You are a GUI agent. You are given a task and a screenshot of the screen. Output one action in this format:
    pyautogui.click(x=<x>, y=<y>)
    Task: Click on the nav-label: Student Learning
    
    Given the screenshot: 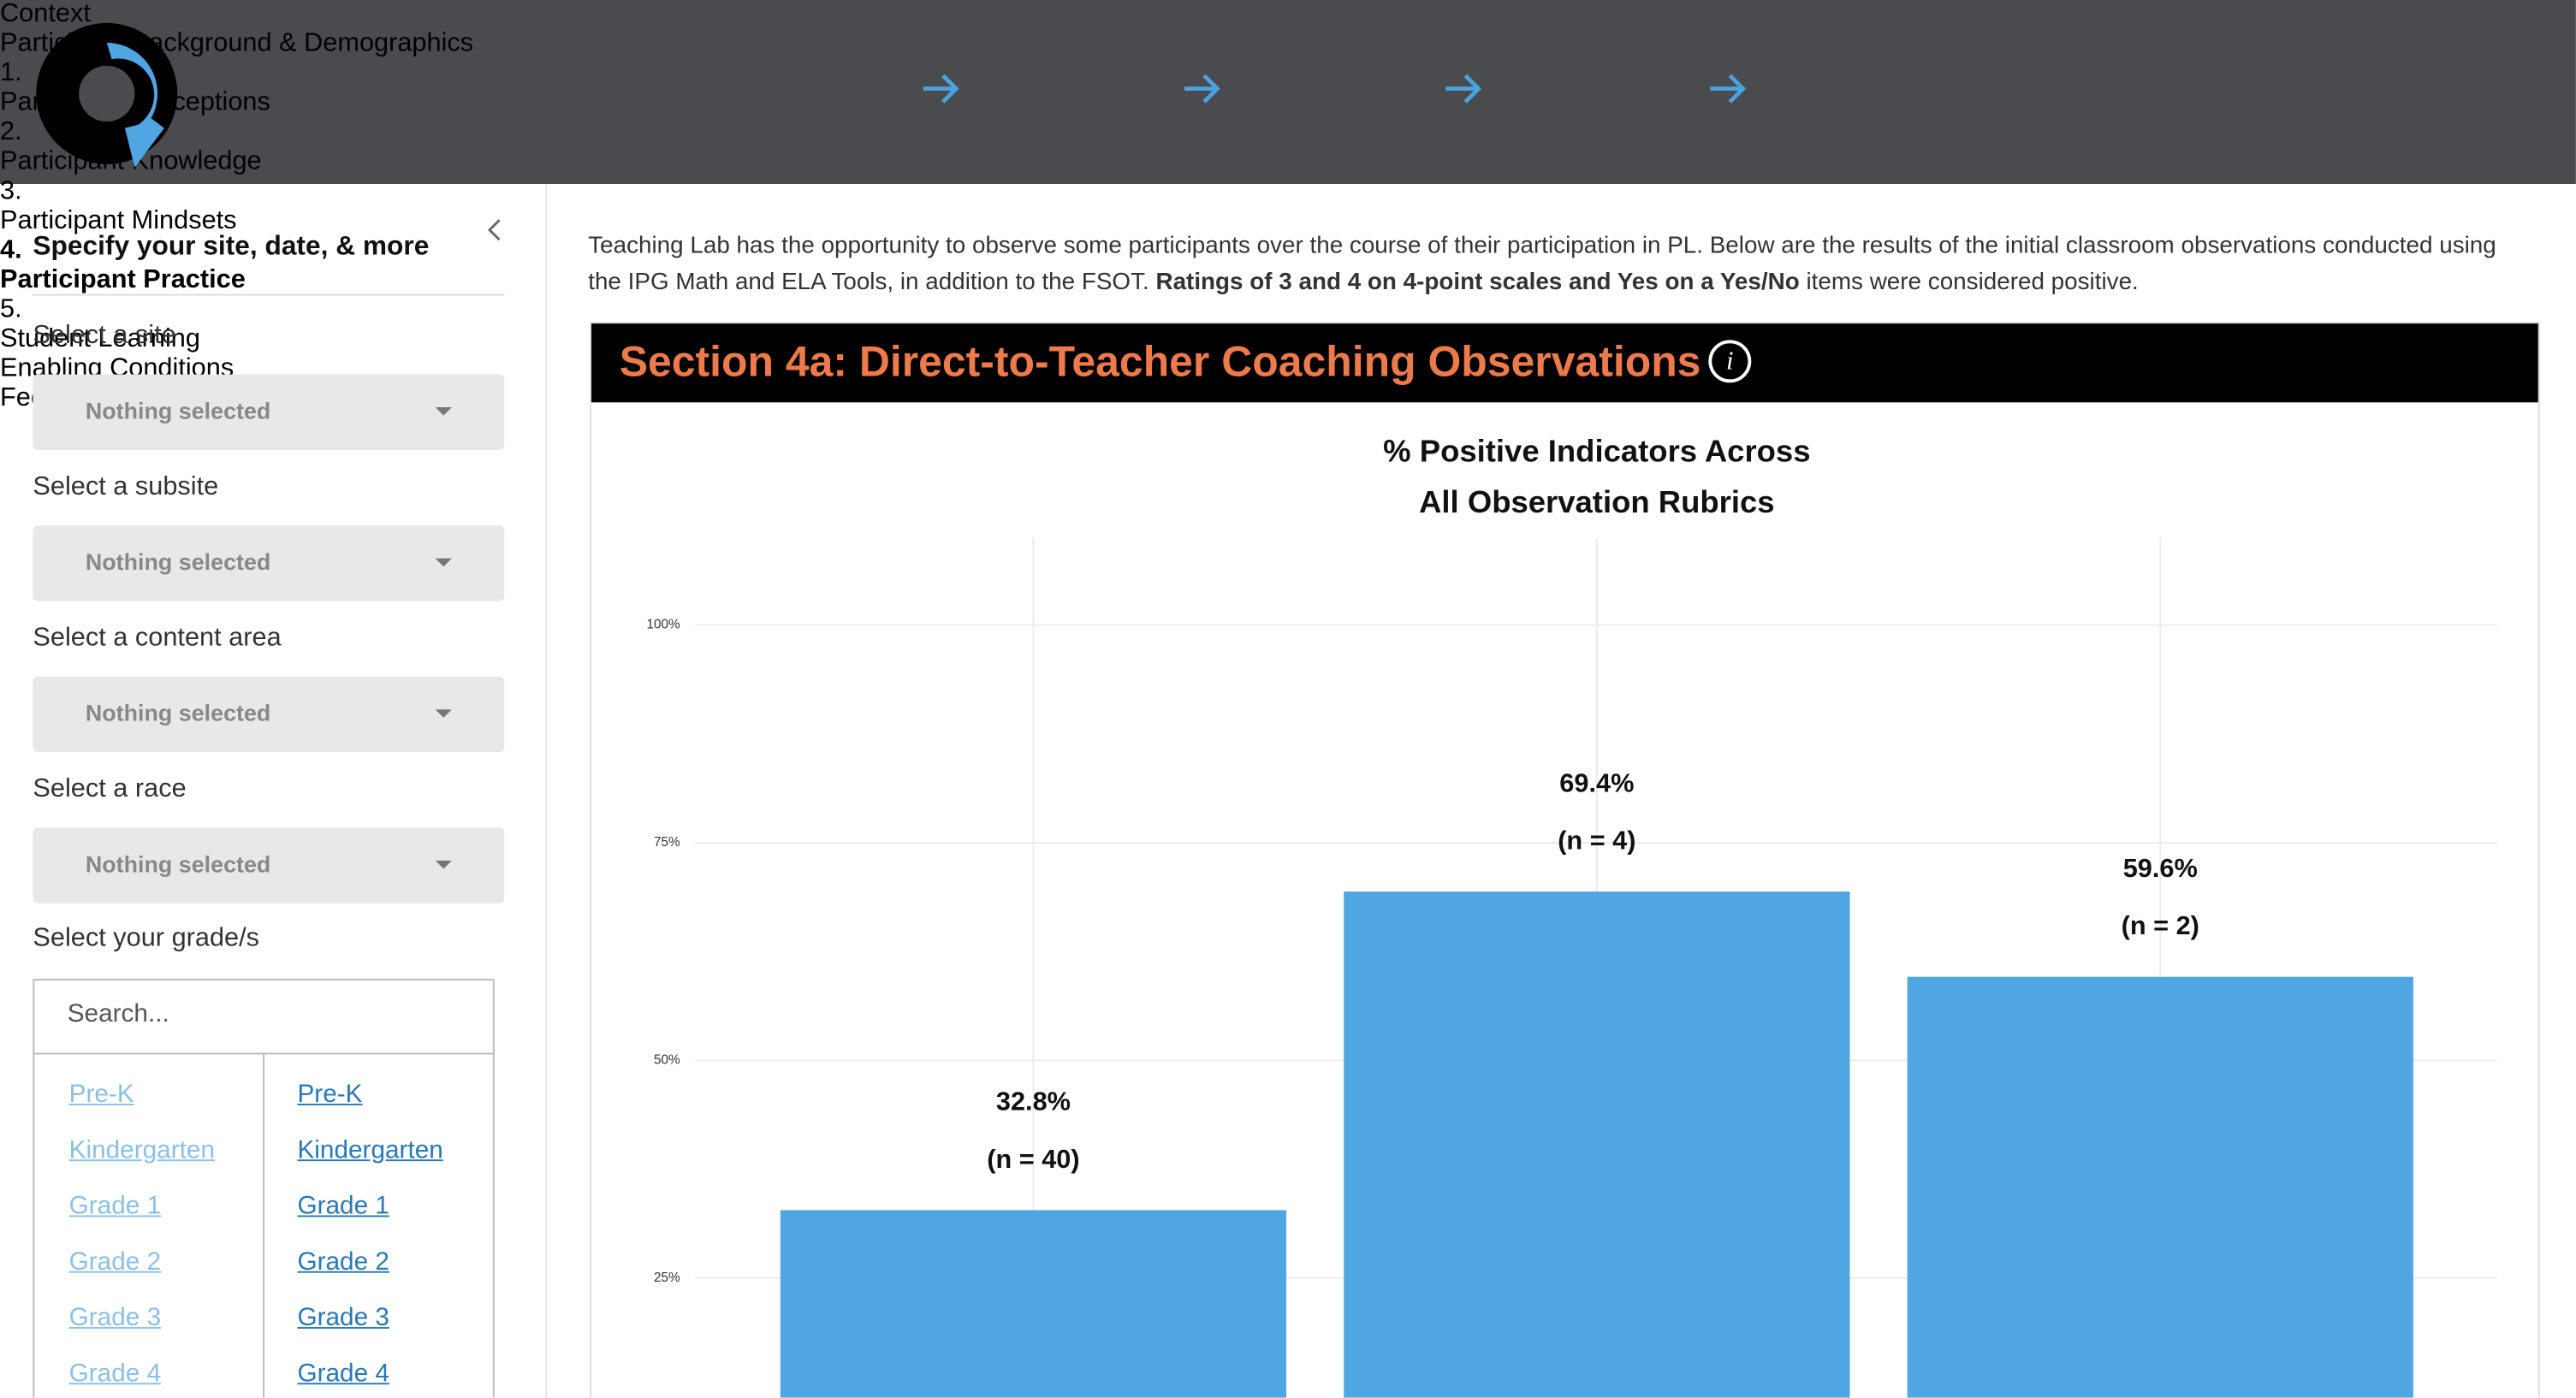 What is the action you would take?
    pyautogui.click(x=100, y=339)
    